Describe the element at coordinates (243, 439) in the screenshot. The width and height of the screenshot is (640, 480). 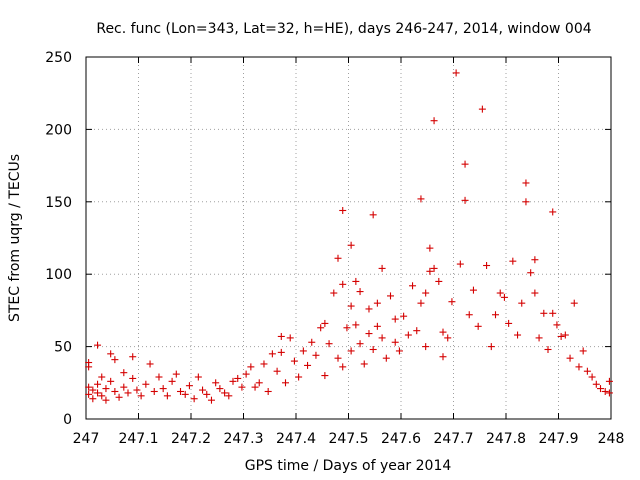
I see `x-tick-label: 247.3` at that location.